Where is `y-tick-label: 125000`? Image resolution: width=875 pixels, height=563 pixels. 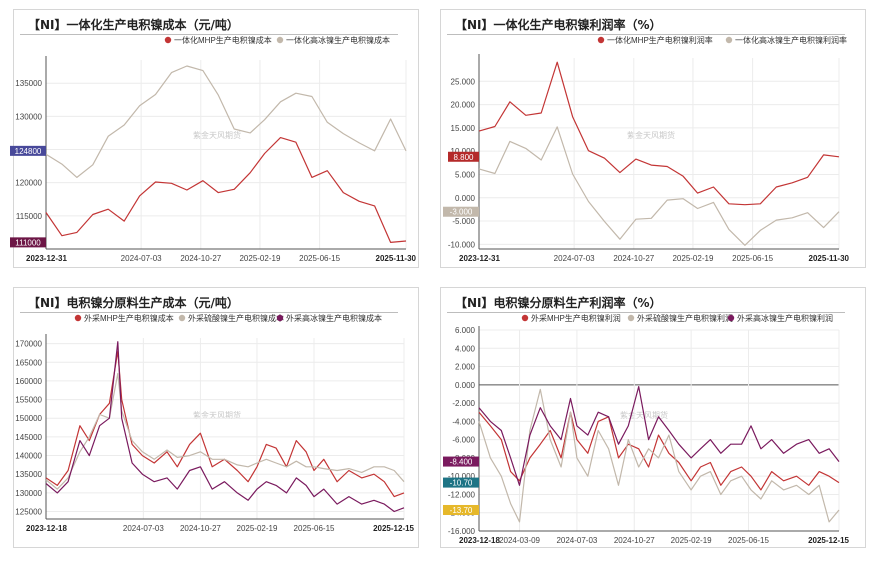 y-tick-label: 125000 is located at coordinates (28, 512).